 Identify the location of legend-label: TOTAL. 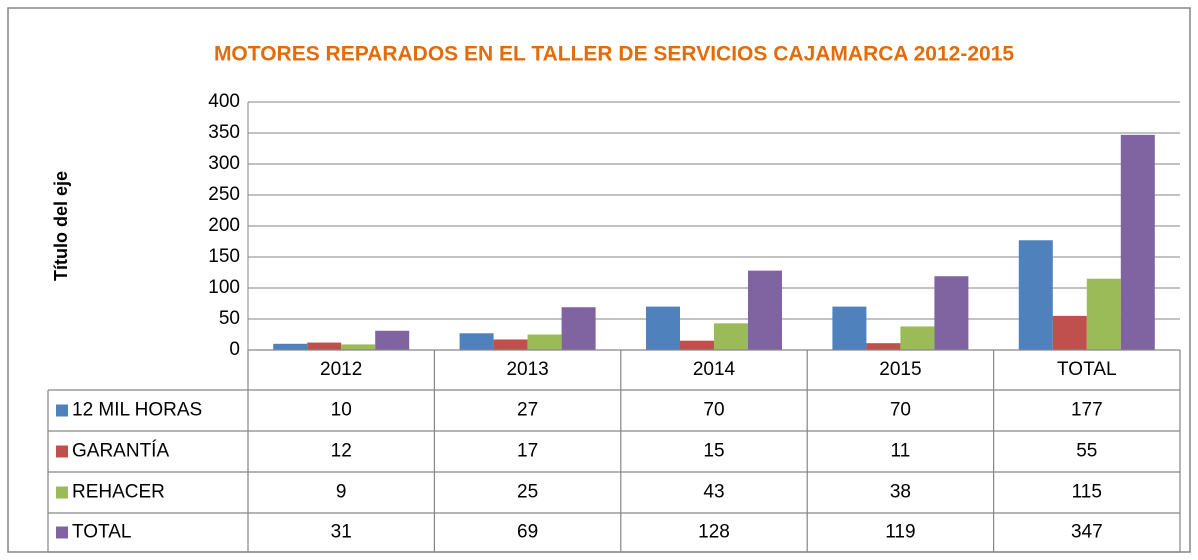
(101, 532).